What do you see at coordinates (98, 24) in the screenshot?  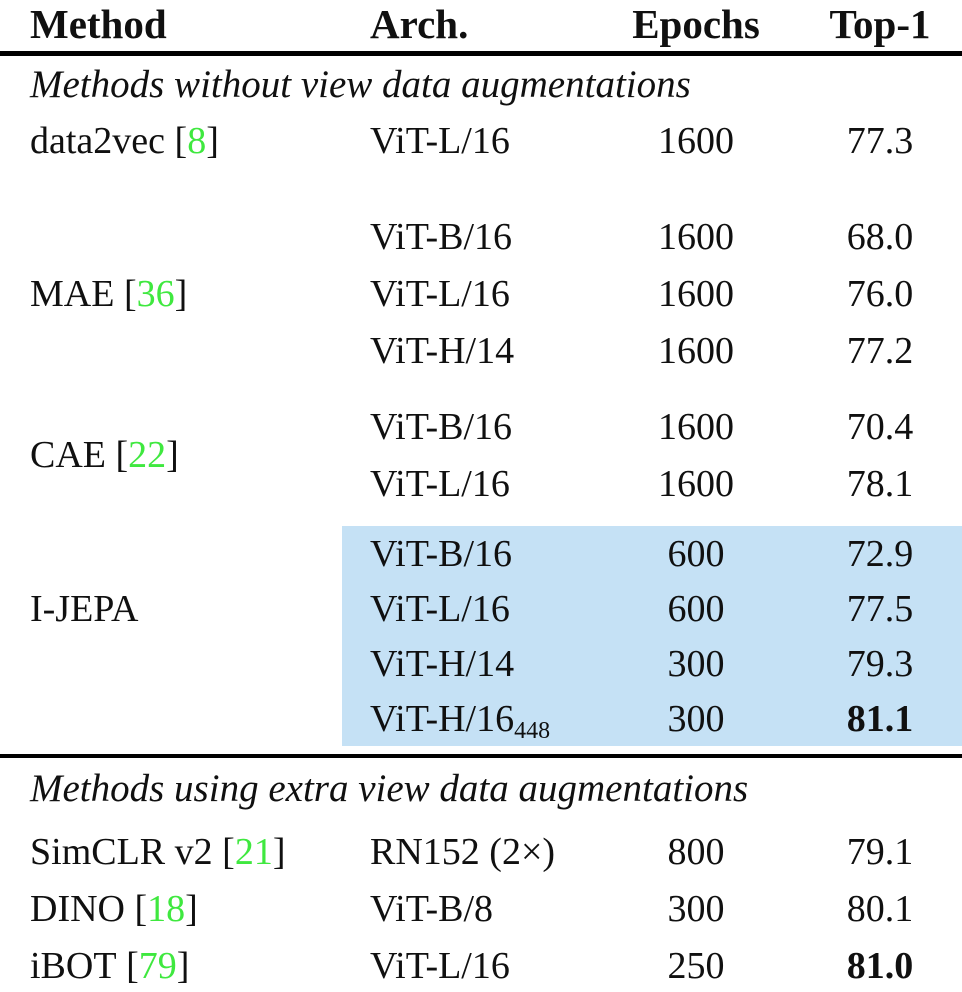 I see `col-header-method: Method` at bounding box center [98, 24].